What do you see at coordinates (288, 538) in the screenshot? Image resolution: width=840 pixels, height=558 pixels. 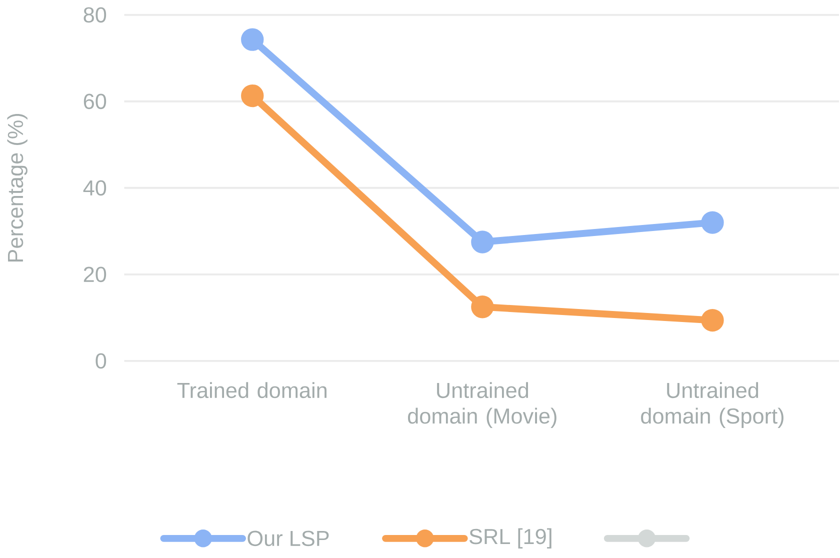 I see `legend-label: Our LSP` at bounding box center [288, 538].